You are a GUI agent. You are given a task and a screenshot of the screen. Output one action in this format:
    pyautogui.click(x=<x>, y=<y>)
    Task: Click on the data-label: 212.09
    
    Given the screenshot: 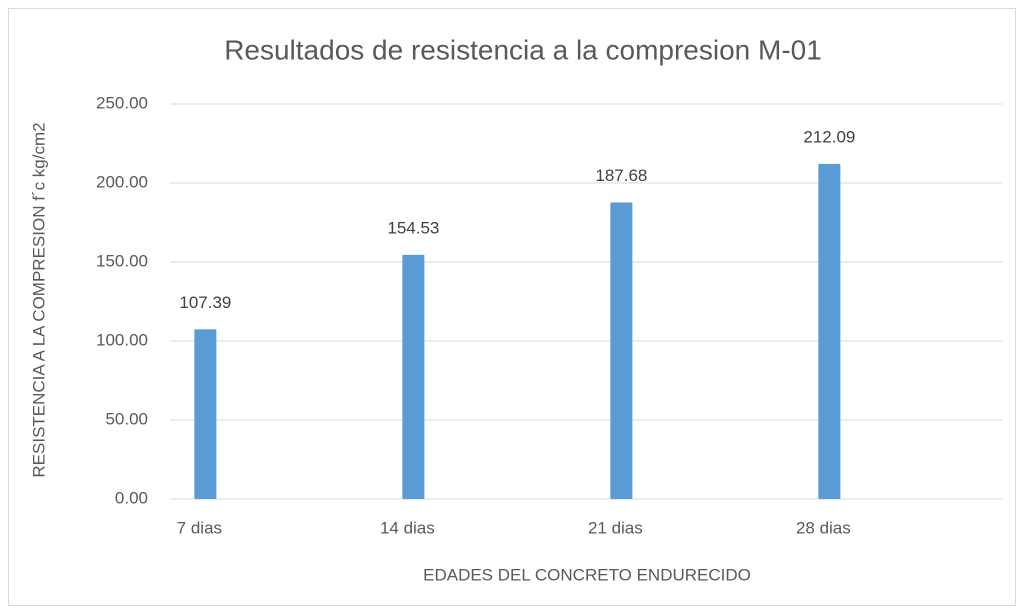 What is the action you would take?
    pyautogui.click(x=829, y=136)
    